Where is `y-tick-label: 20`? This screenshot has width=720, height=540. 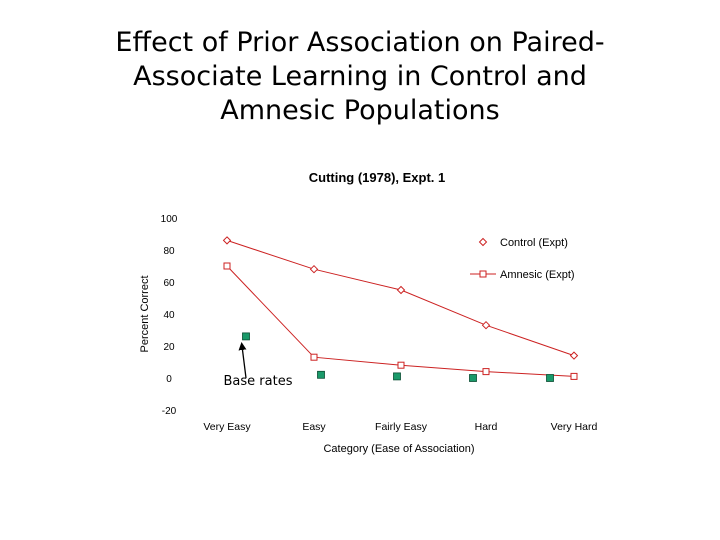 y-tick-label: 20 is located at coordinates (169, 347).